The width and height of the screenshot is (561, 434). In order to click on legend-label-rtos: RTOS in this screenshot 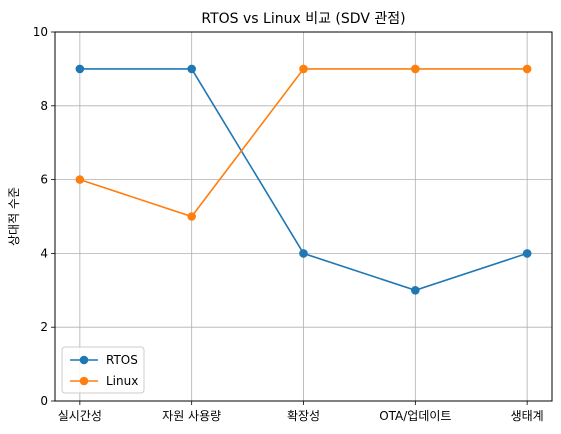, I will do `click(122, 360)`.